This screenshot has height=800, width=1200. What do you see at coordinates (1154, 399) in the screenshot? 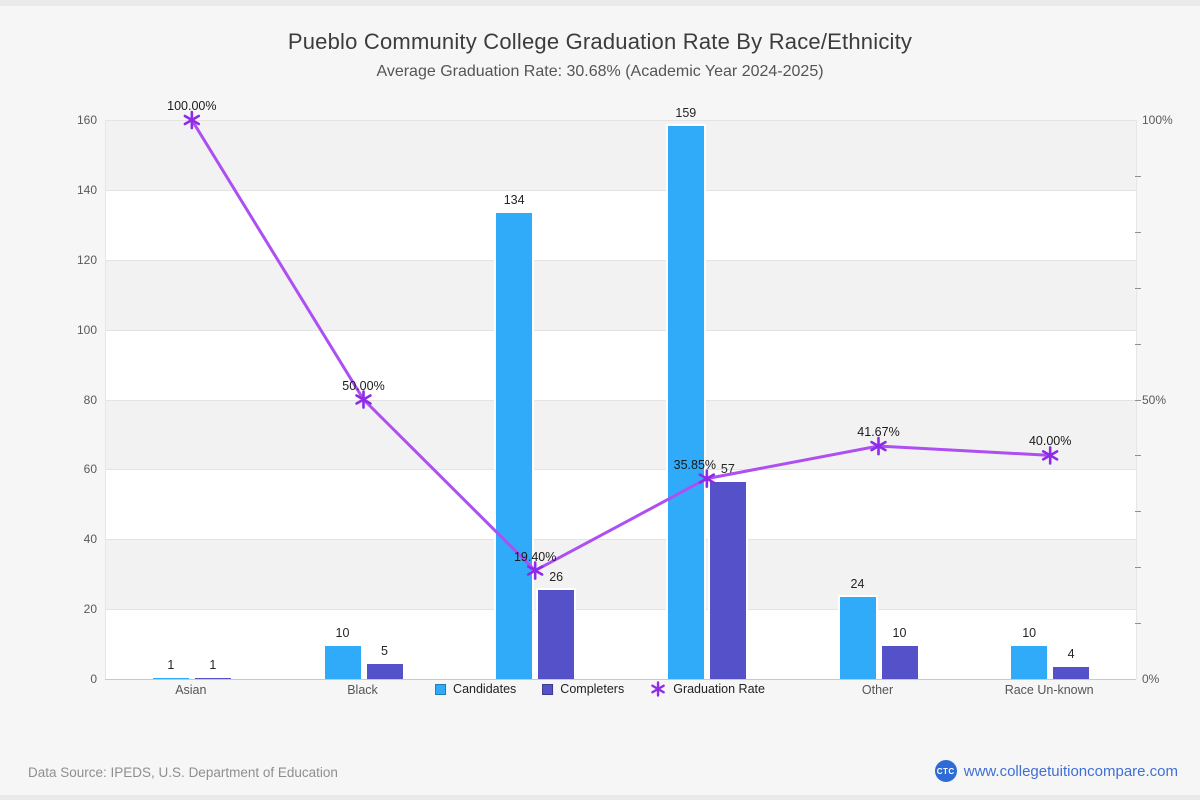
I see `right-axis-label-50: 50%` at bounding box center [1154, 399].